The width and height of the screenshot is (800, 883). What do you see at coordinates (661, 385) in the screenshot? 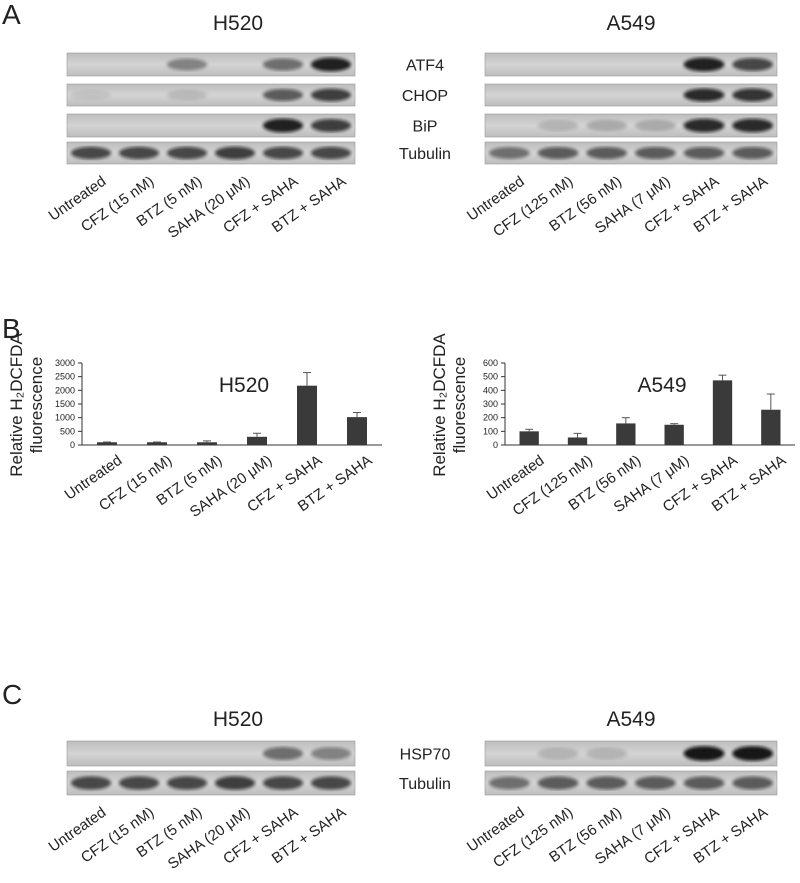
I see `chart-title: A549` at bounding box center [661, 385].